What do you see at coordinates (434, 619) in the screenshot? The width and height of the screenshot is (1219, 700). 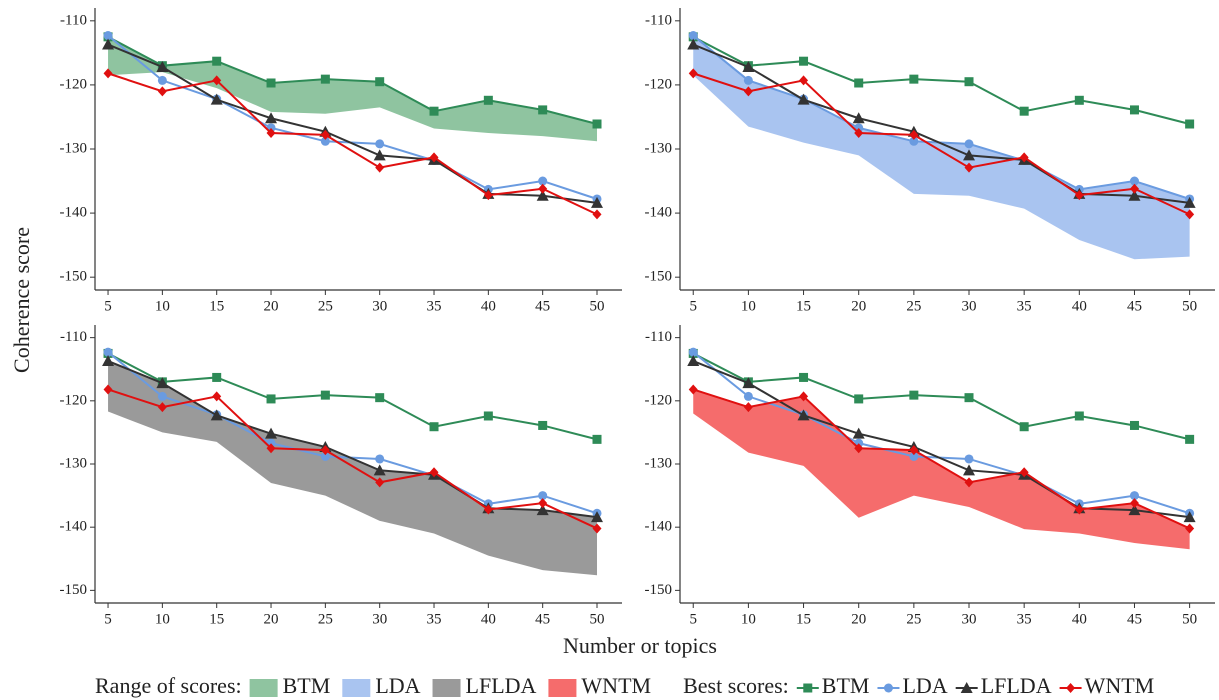 I see `x-tick-label: 35` at bounding box center [434, 619].